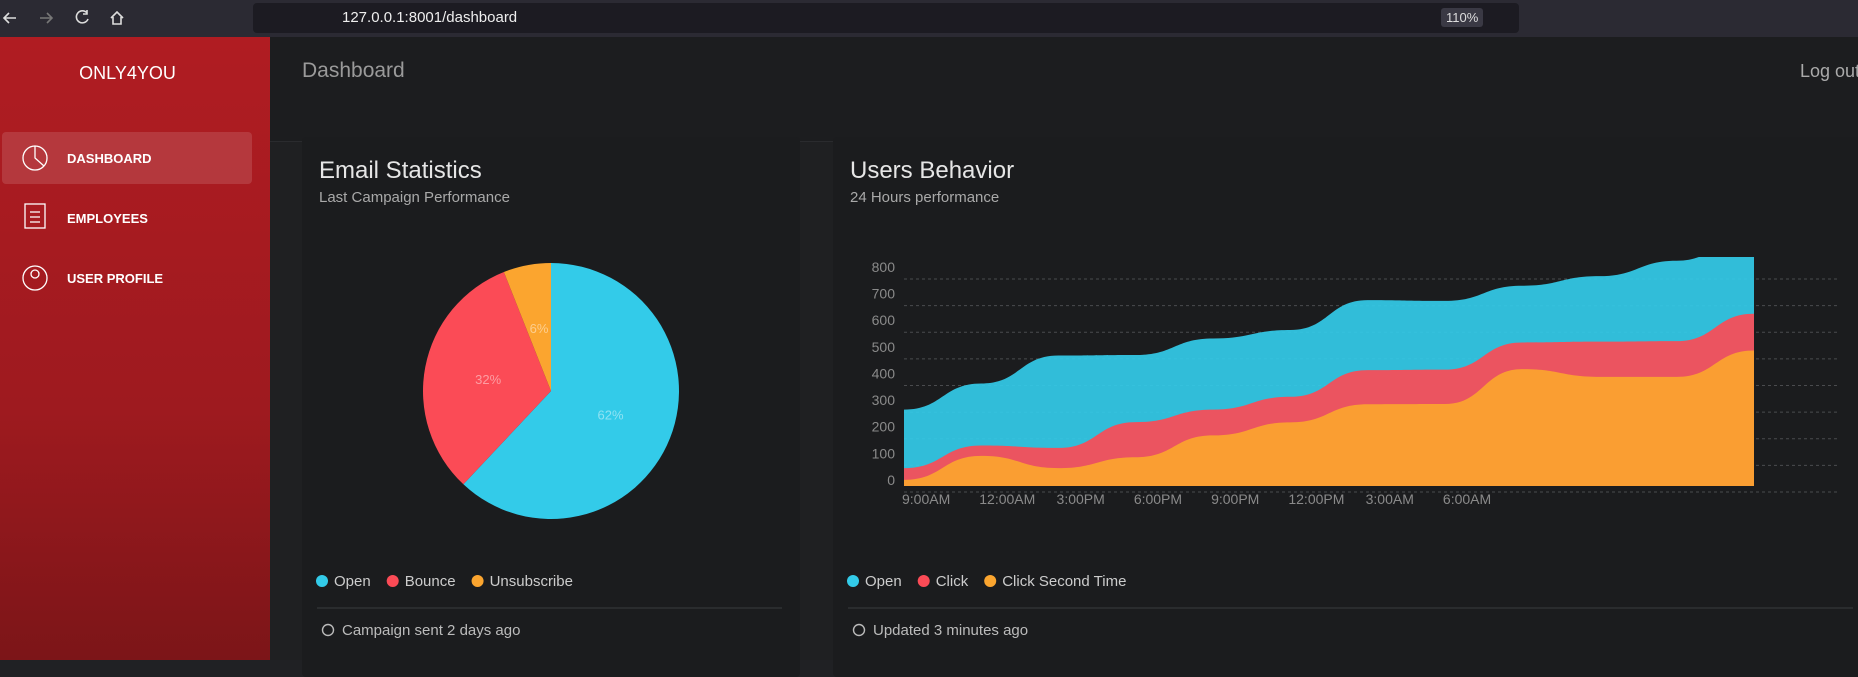 The width and height of the screenshot is (1858, 677). I want to click on nav-item: DASHBOARD, so click(109, 158).